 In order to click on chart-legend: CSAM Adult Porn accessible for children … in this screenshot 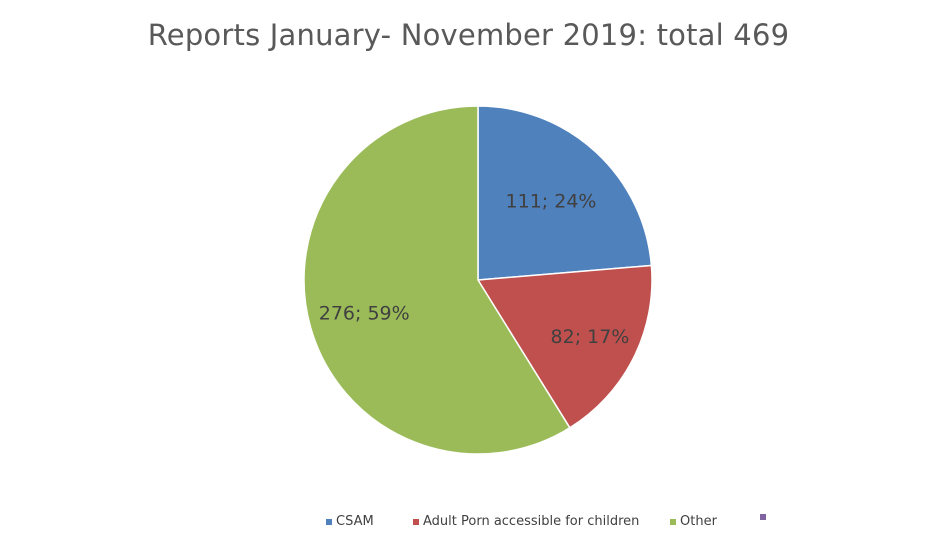, I will do `click(468, 524)`.